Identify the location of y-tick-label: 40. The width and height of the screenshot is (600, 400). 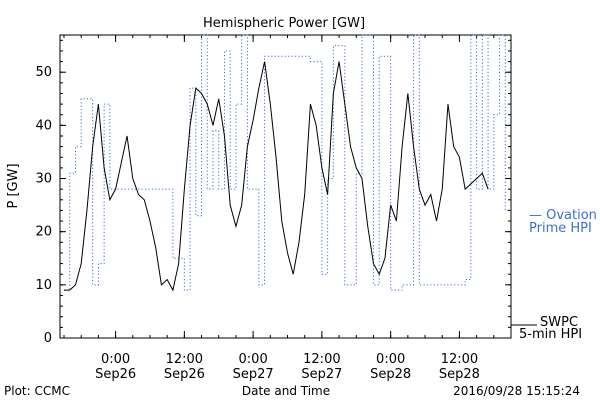
(43, 125).